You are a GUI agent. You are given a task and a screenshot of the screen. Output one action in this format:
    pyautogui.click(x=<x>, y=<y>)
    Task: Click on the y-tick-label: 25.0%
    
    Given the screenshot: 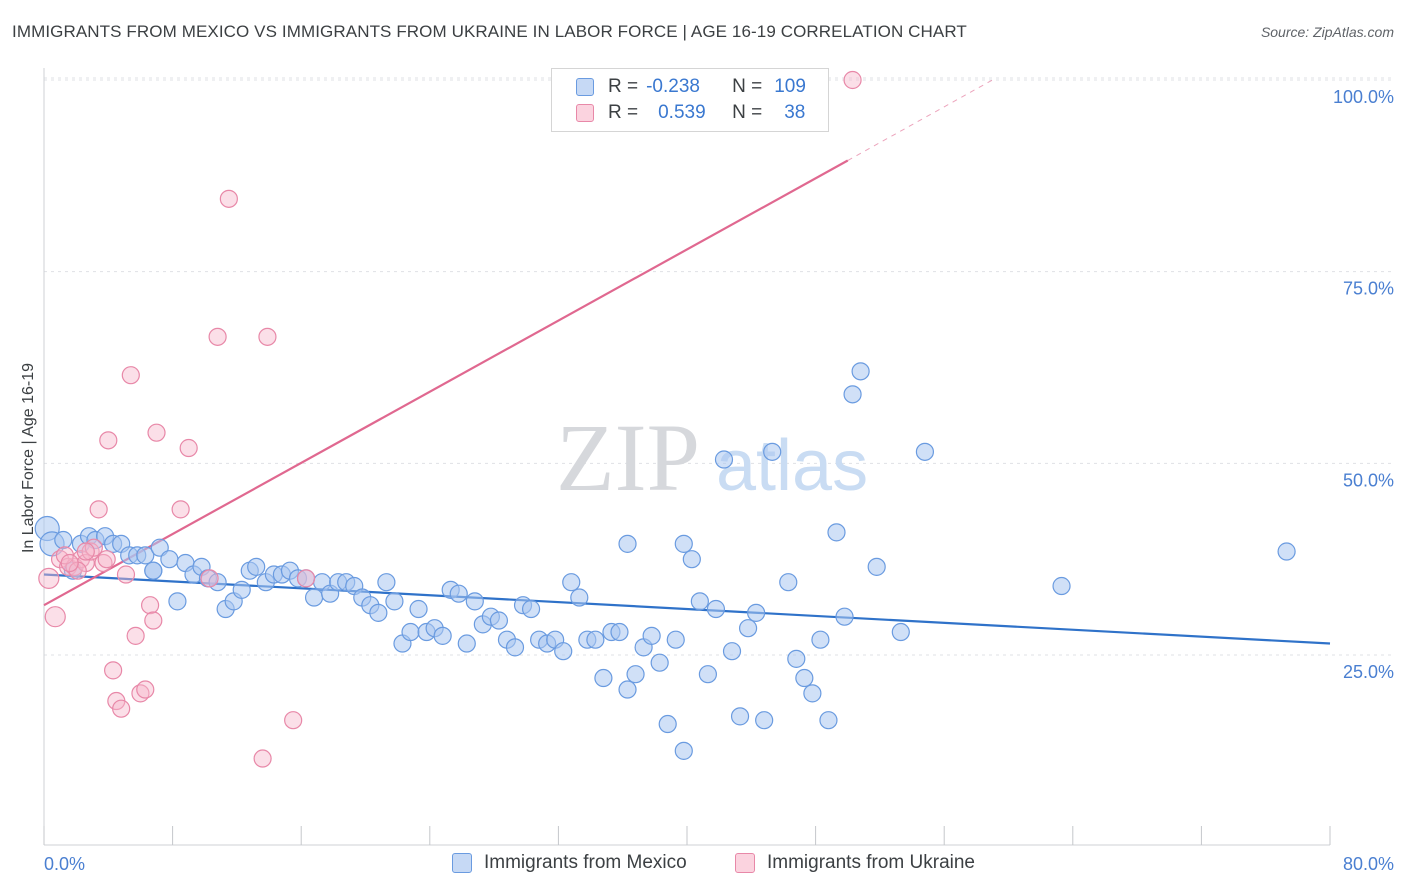 What is the action you would take?
    pyautogui.click(x=1368, y=672)
    